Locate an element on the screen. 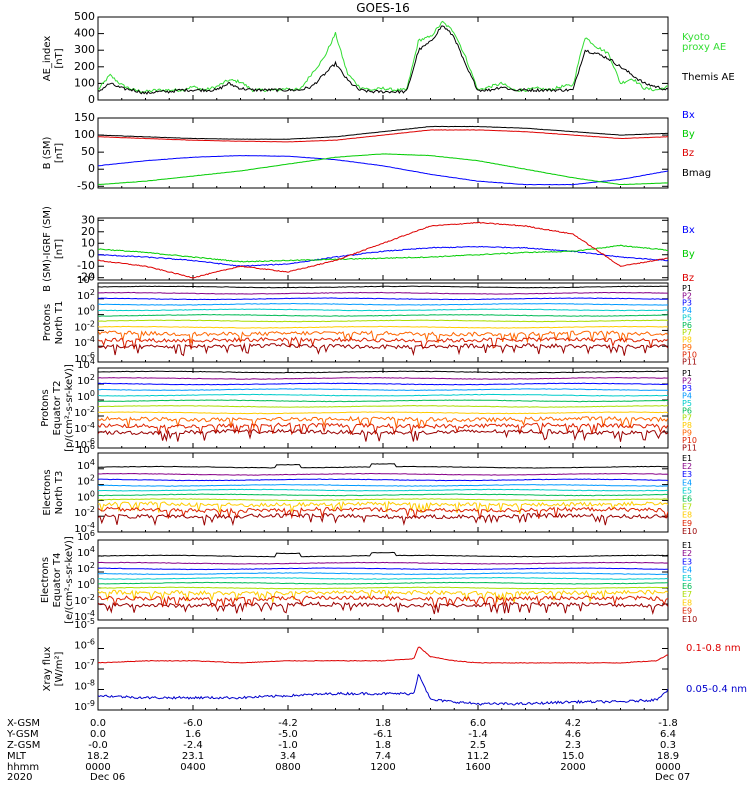 Image resolution: width=750 pixels, height=800 pixels. channel-trace-e7 is located at coordinates (383, 500).